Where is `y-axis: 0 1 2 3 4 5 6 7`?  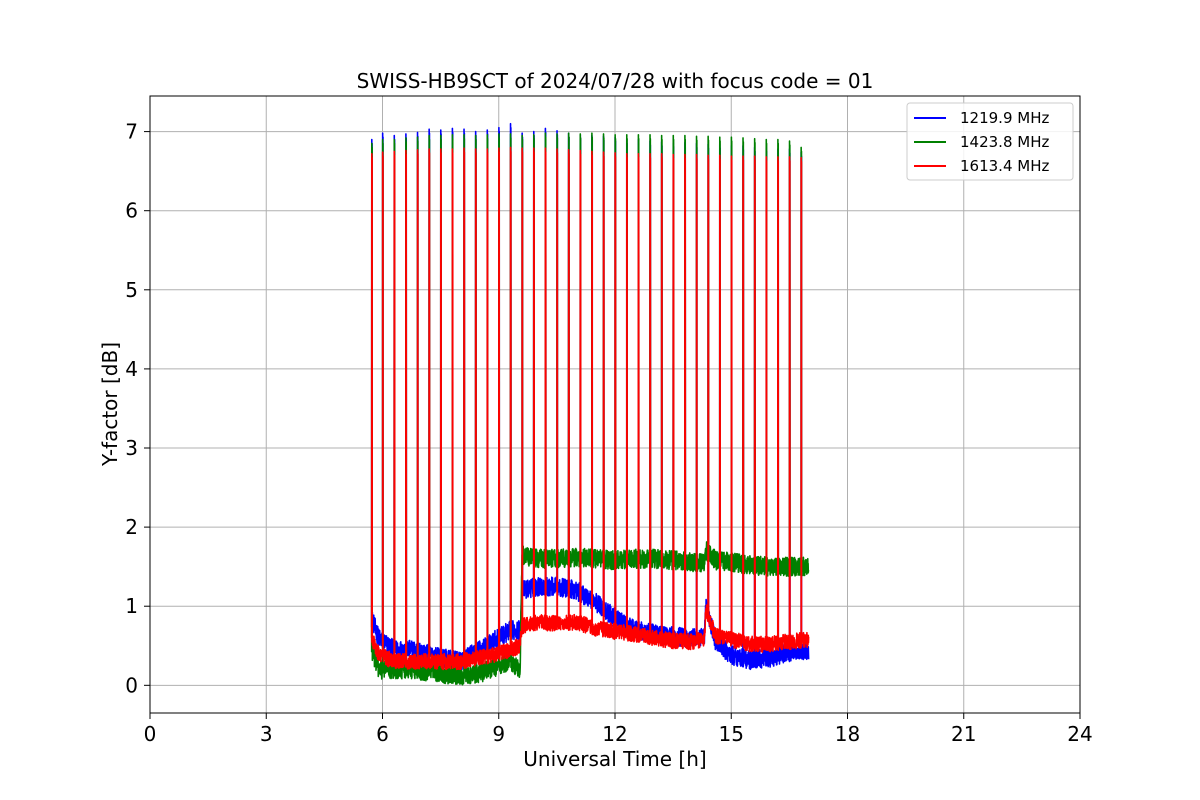
y-axis: 0 1 2 3 4 5 6 7 is located at coordinates (137, 408).